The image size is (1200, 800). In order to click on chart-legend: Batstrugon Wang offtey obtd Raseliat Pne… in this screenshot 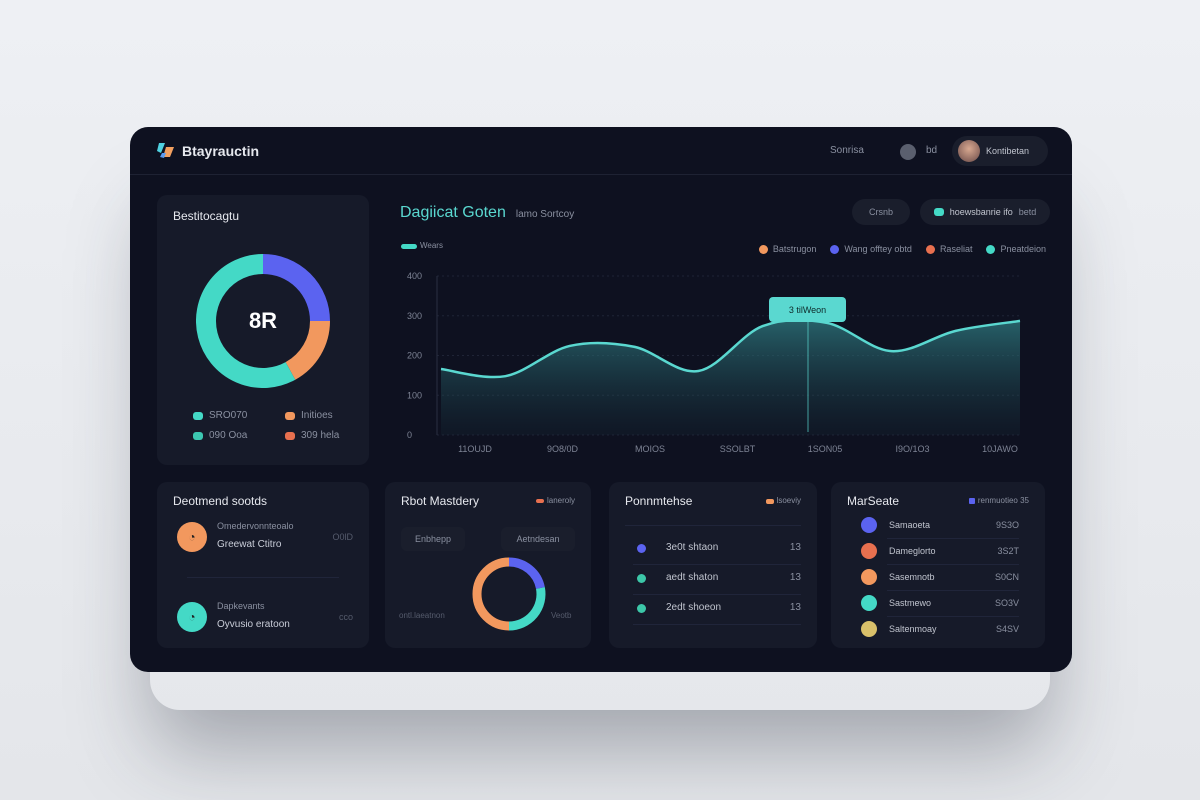, I will do `click(902, 249)`.